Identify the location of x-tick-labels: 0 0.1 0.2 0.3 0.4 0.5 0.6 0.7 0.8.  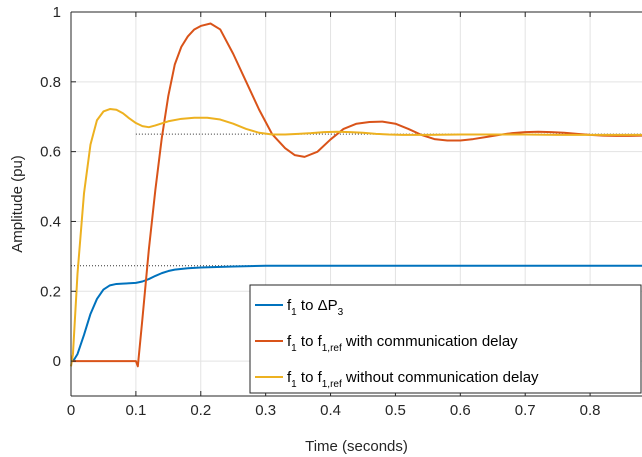
(334, 410).